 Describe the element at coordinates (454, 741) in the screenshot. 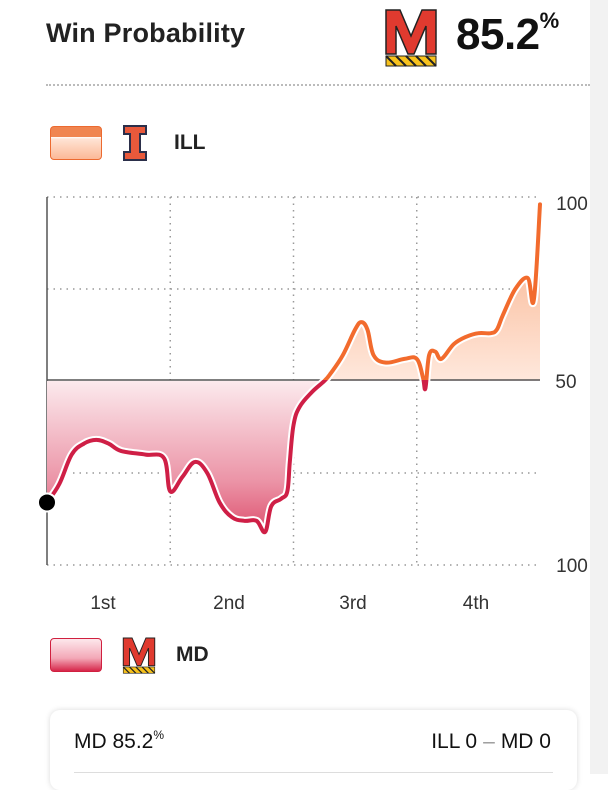

I see `score-ill: ILL 0` at that location.